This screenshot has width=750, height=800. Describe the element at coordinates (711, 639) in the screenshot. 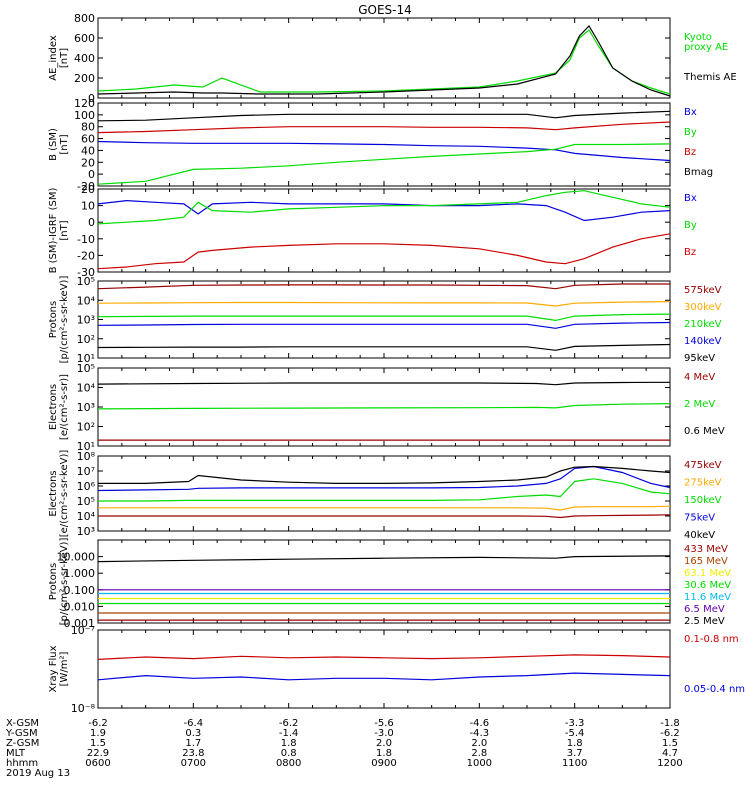

I see `legend-entry: 0.1-0.8 nm` at that location.